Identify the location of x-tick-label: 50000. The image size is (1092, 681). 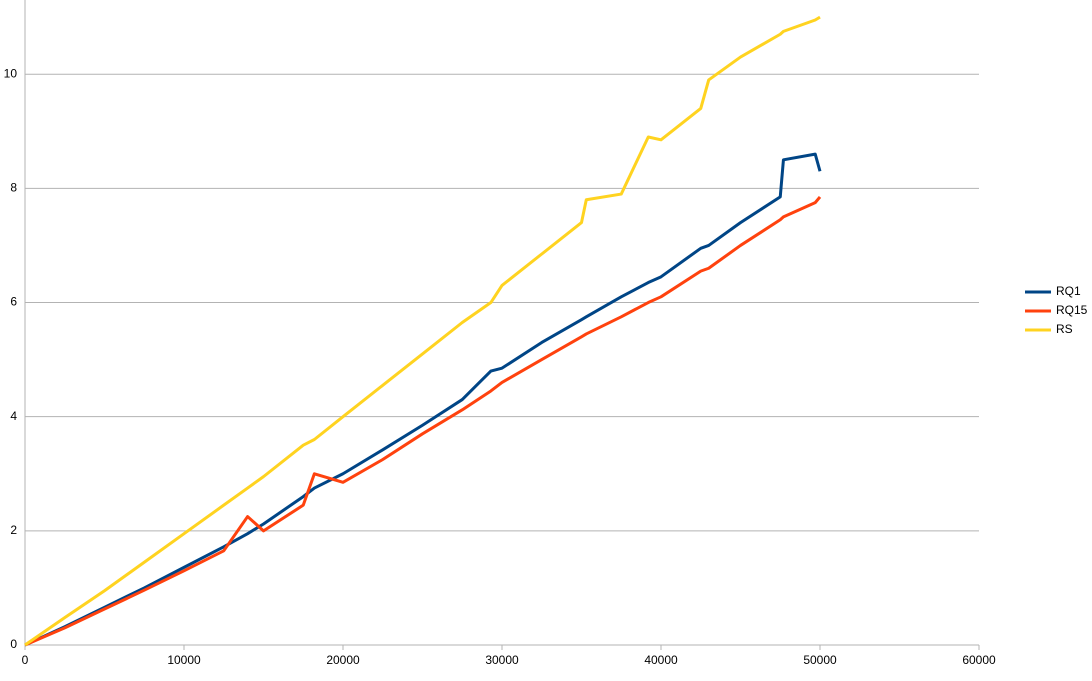
(820, 660).